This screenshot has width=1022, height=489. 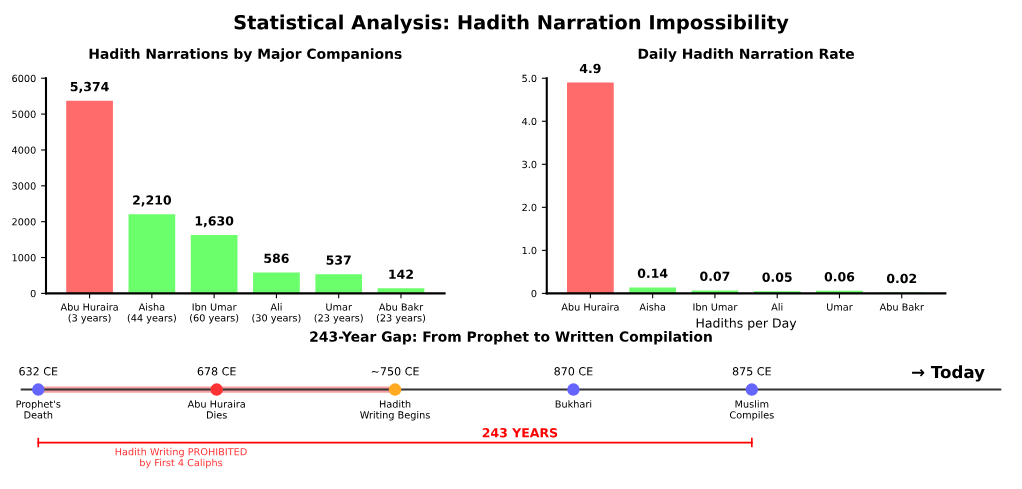 What do you see at coordinates (901, 307) in the screenshot?
I see `x-tick-label: Abu Bakr` at bounding box center [901, 307].